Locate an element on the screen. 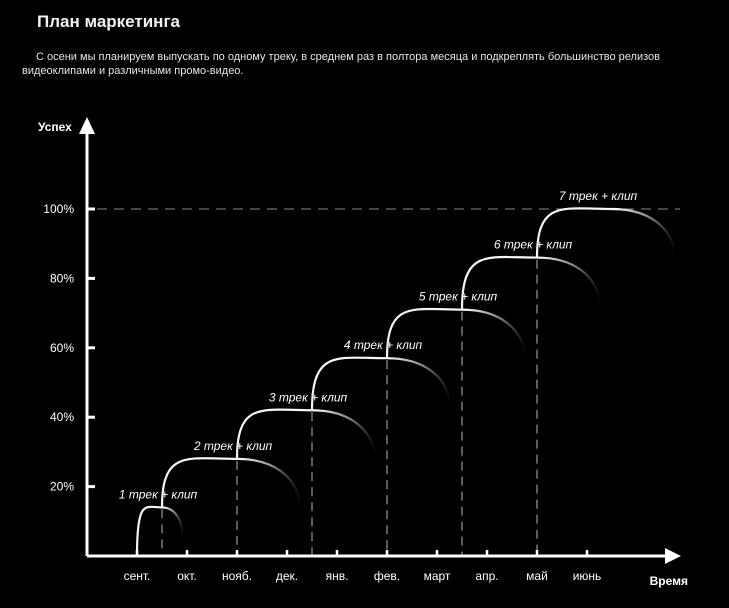 The width and height of the screenshot is (729, 608). x-tick-label: март is located at coordinates (437, 576).